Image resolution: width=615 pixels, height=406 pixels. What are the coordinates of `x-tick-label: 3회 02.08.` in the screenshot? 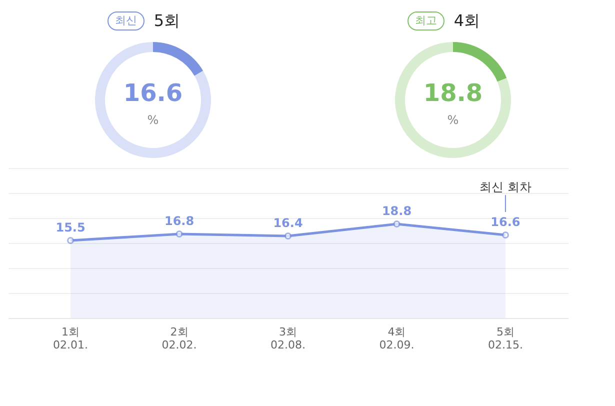 It's located at (288, 339).